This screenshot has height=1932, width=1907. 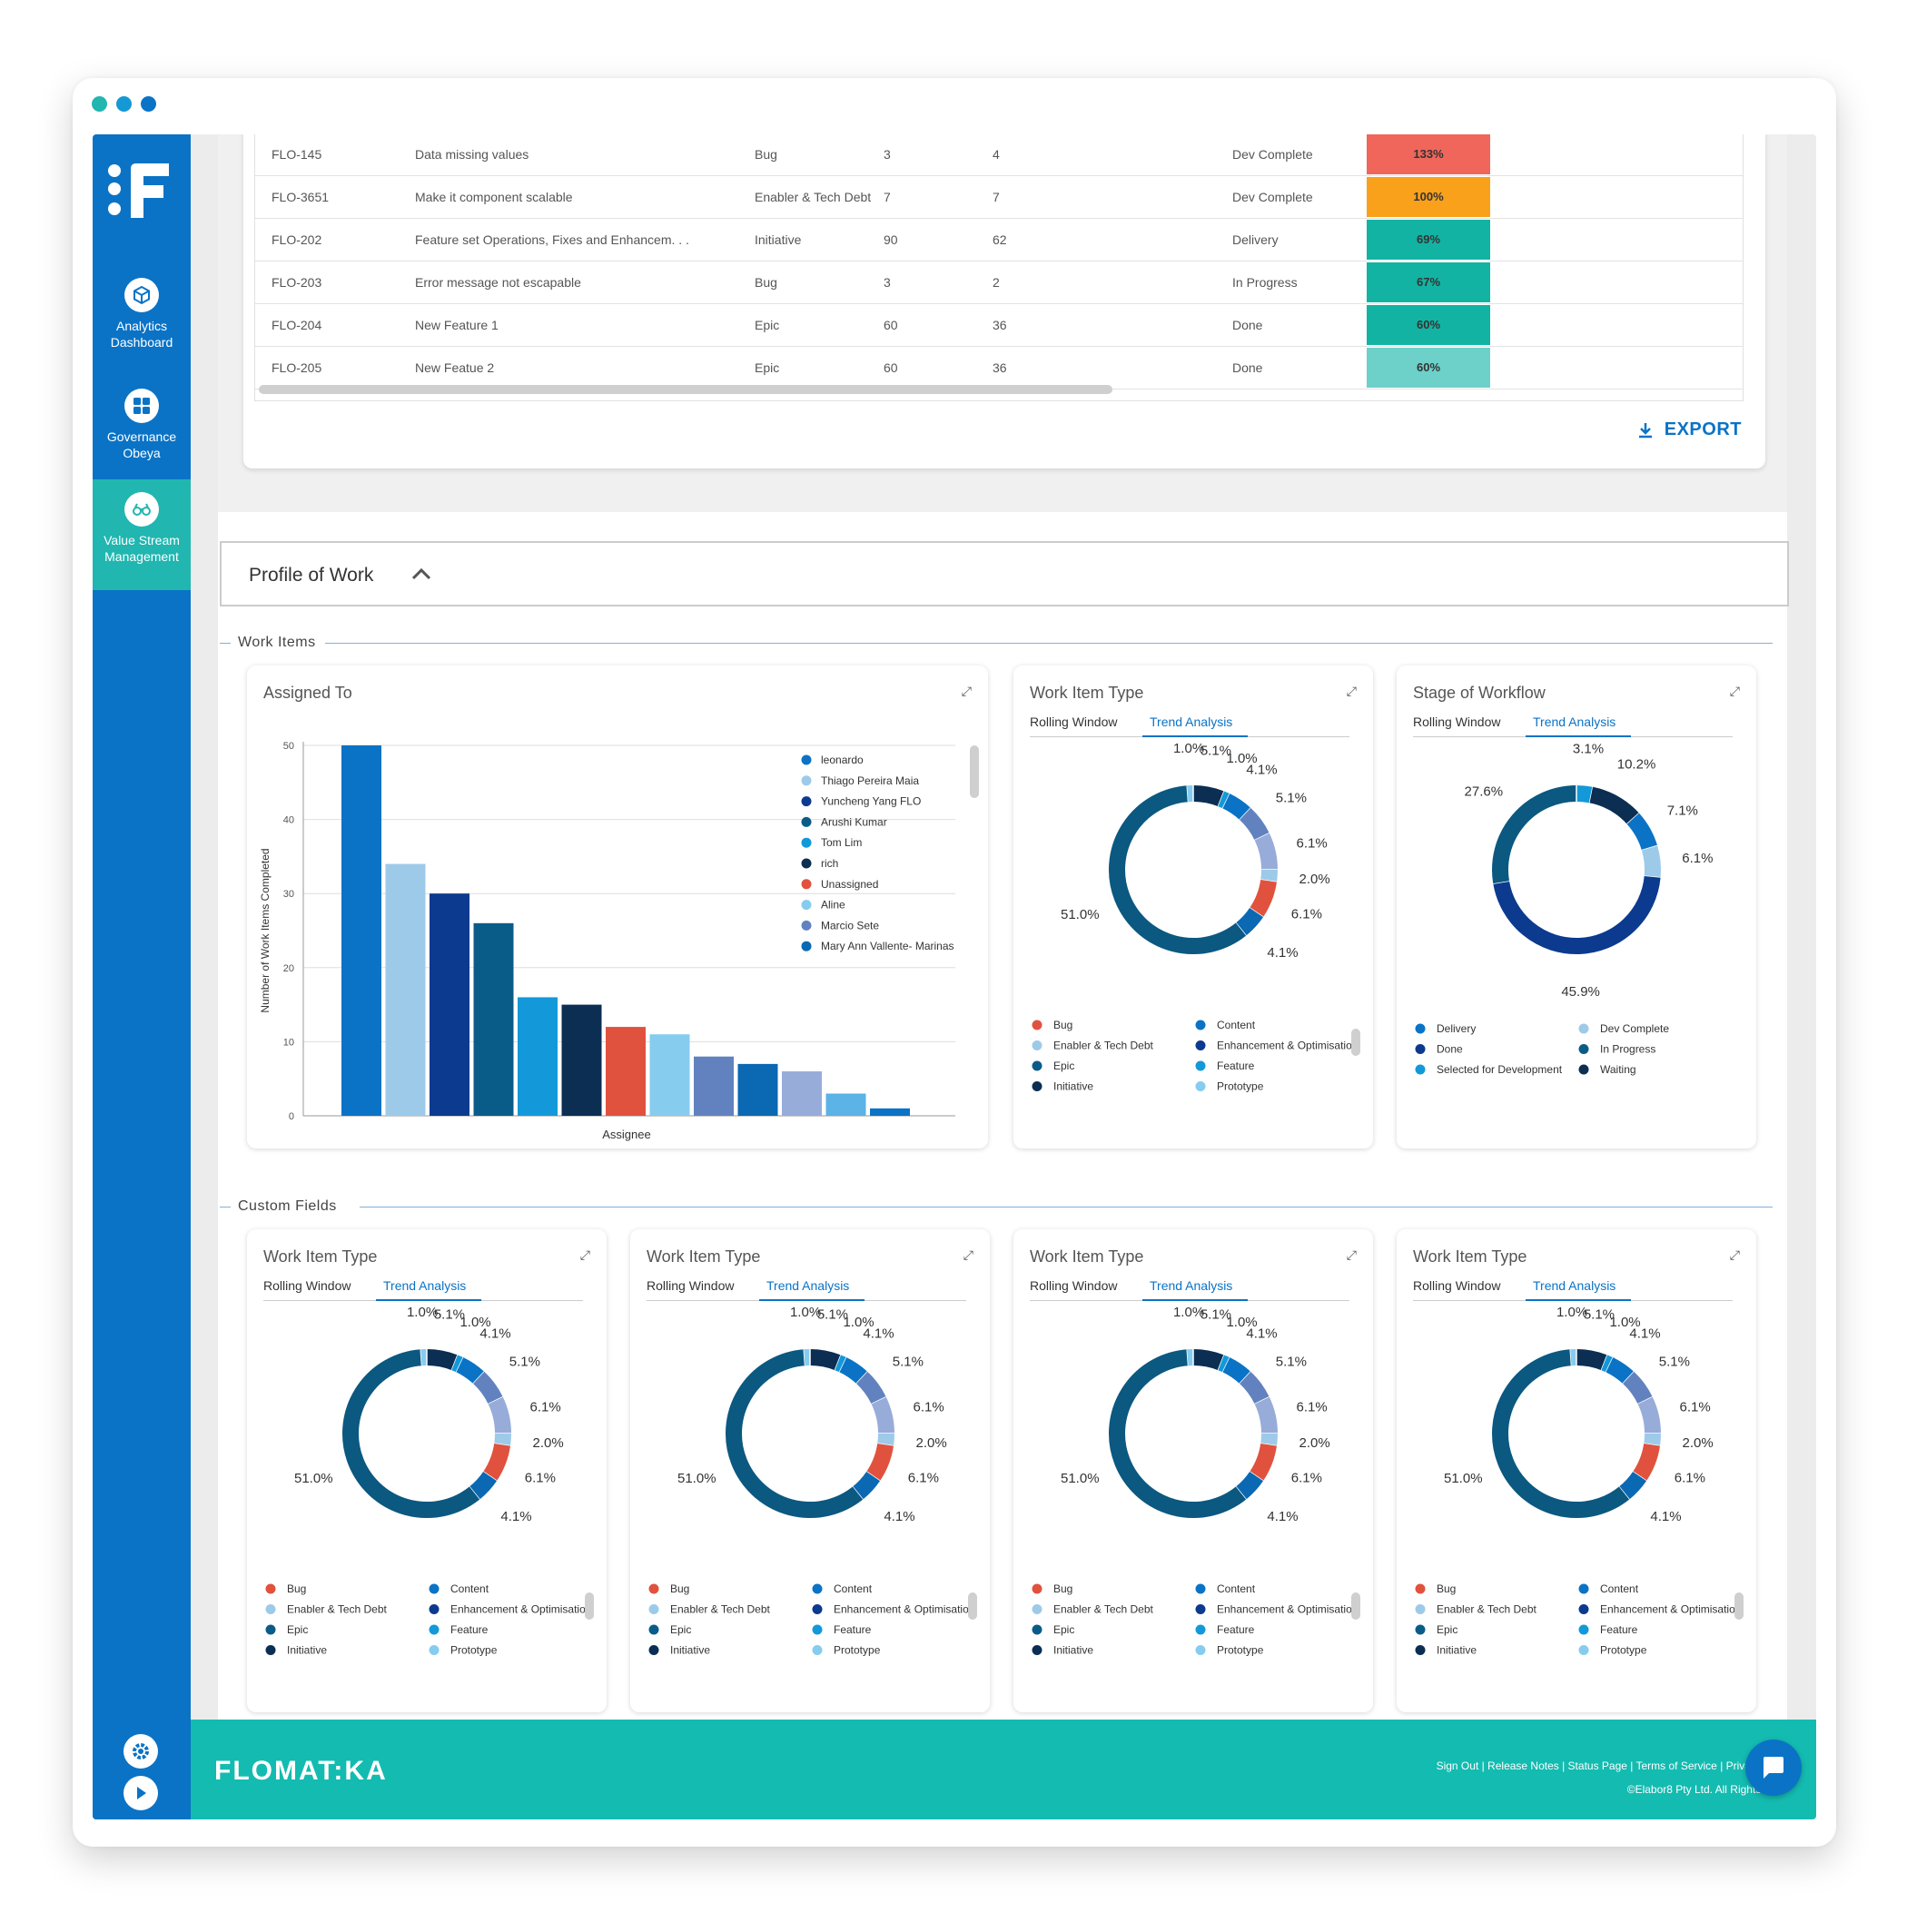 What do you see at coordinates (854, 821) in the screenshot?
I see `legend-label: Arushi Kumar` at bounding box center [854, 821].